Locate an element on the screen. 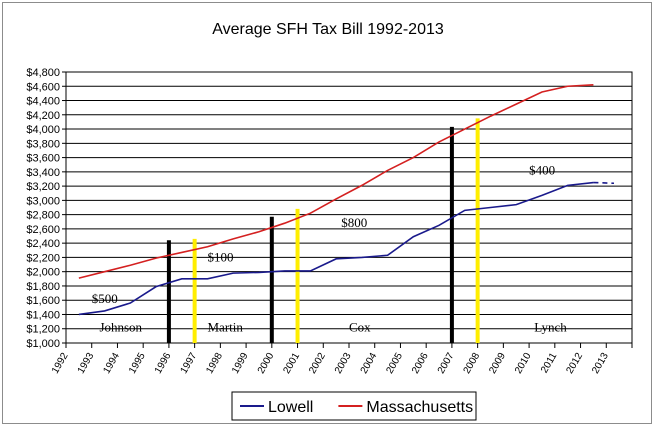 The height and width of the screenshot is (428, 656). y-tick-label: $3,200 is located at coordinates (43, 187).